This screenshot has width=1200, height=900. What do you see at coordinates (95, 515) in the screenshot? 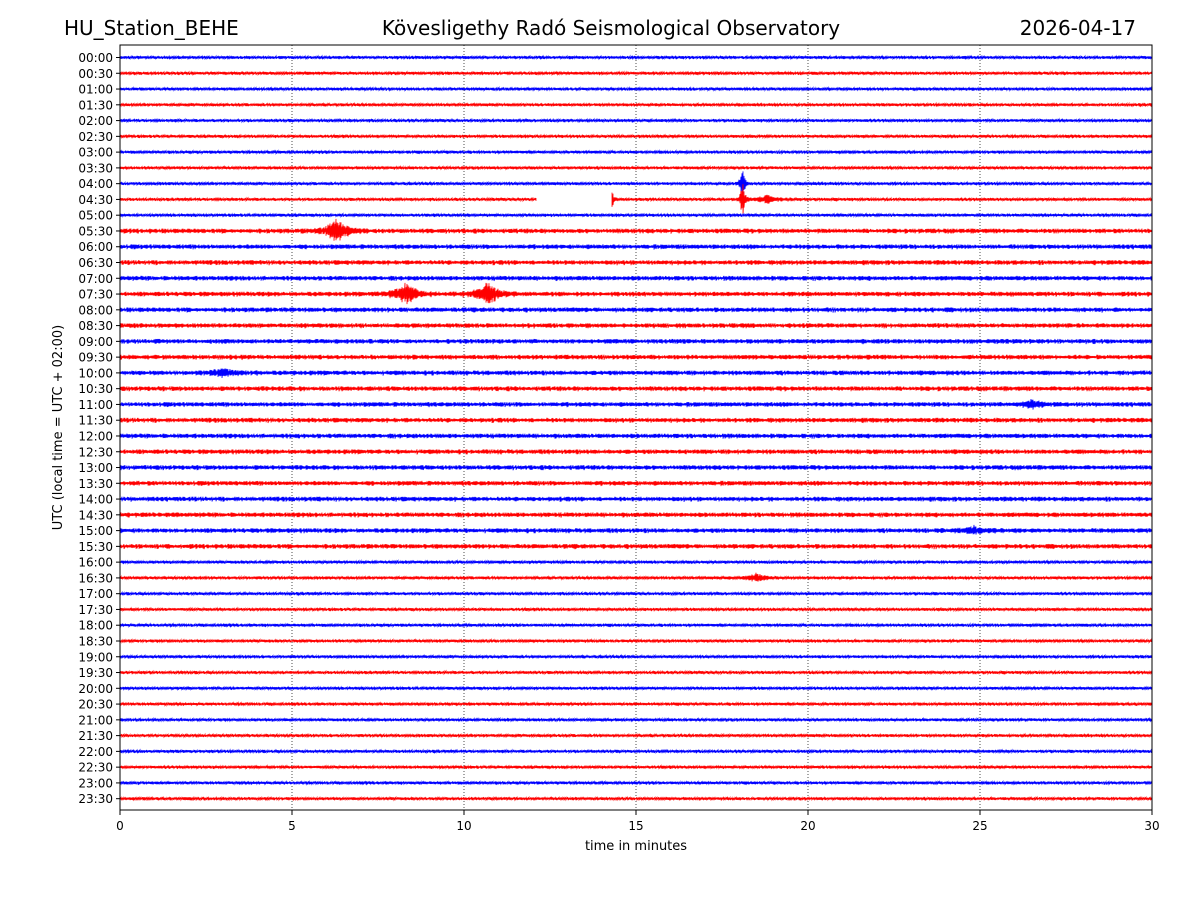
I see `y-tick-label: 14:30` at bounding box center [95, 515].